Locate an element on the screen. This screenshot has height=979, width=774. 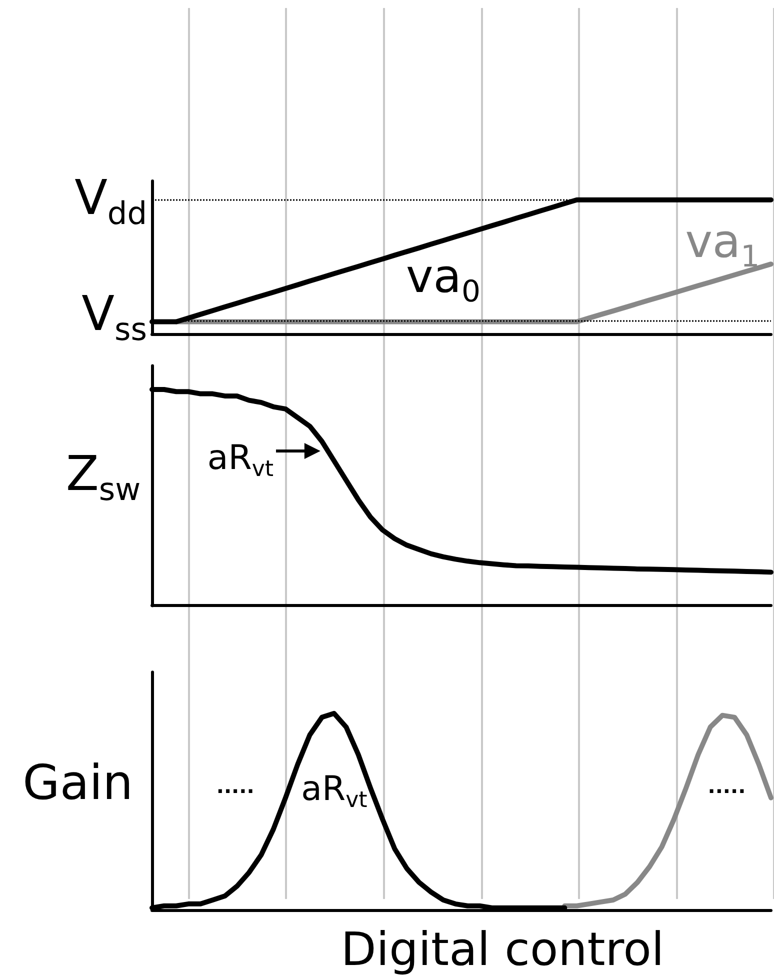
x-axis-title: Digital control is located at coordinates (502, 949).